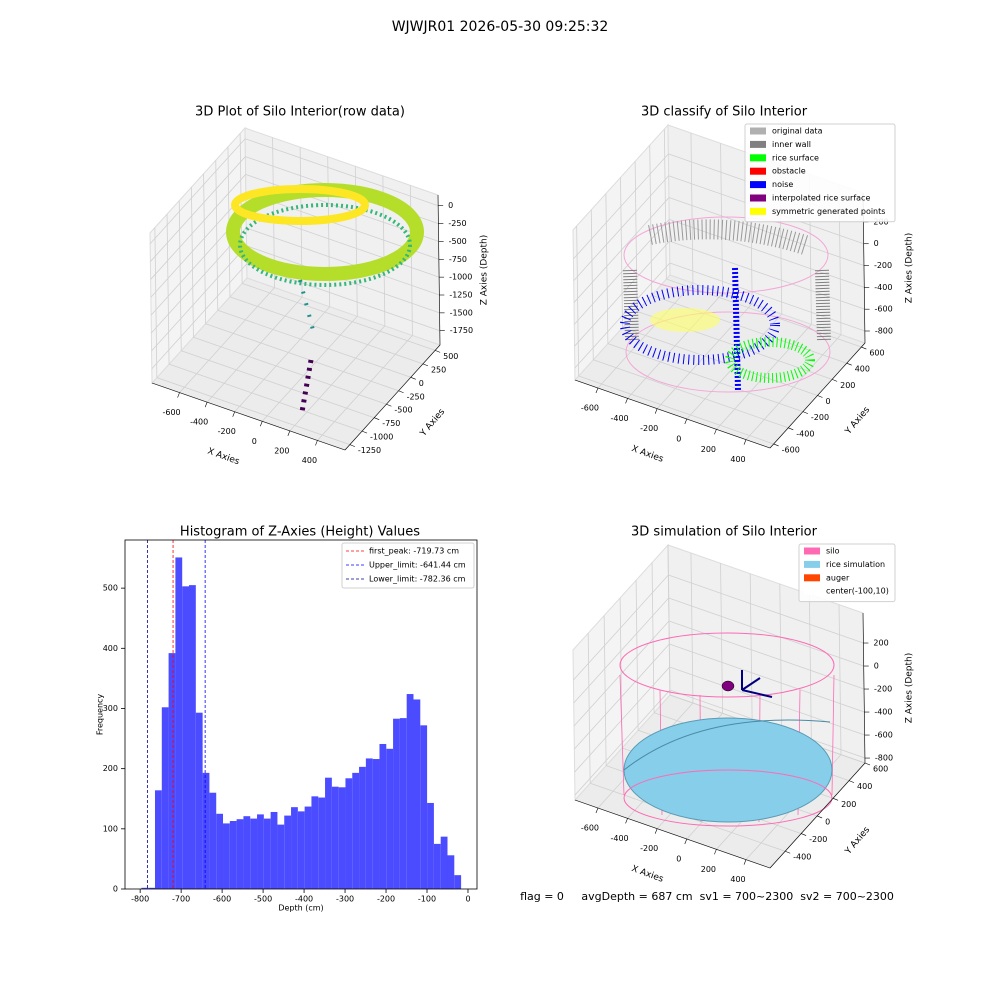 This screenshot has height=1000, width=1000. What do you see at coordinates (381, 437) in the screenshot?
I see `y-tick-label: -1000` at bounding box center [381, 437].